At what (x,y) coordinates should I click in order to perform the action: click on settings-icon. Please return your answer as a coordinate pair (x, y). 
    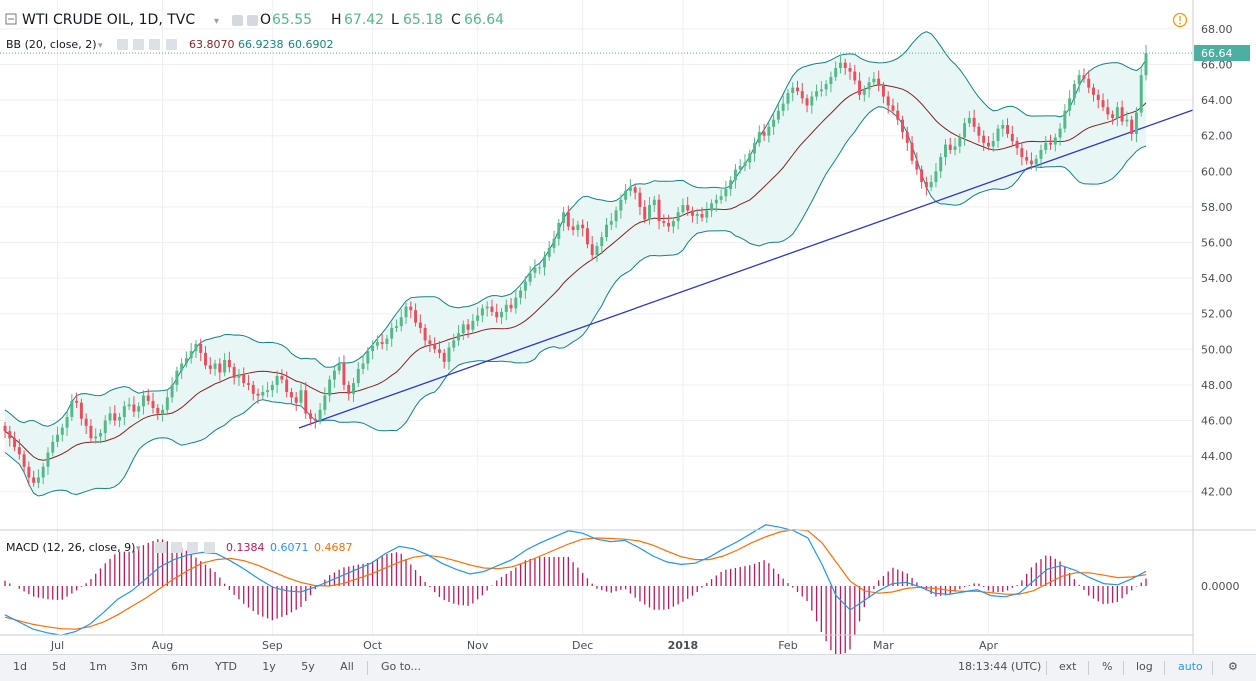
    Looking at the image, I should click on (237, 20).